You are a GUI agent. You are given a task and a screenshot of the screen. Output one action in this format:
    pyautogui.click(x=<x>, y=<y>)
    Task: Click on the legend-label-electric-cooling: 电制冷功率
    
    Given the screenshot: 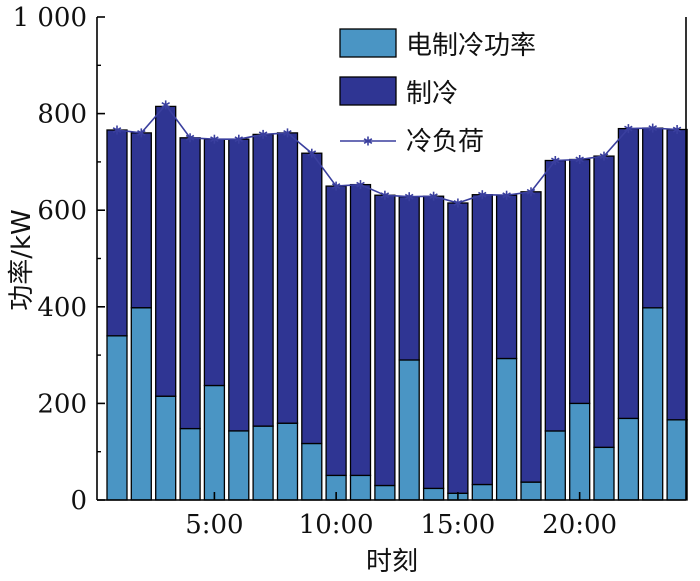 What is the action you would take?
    pyautogui.click(x=471, y=46)
    